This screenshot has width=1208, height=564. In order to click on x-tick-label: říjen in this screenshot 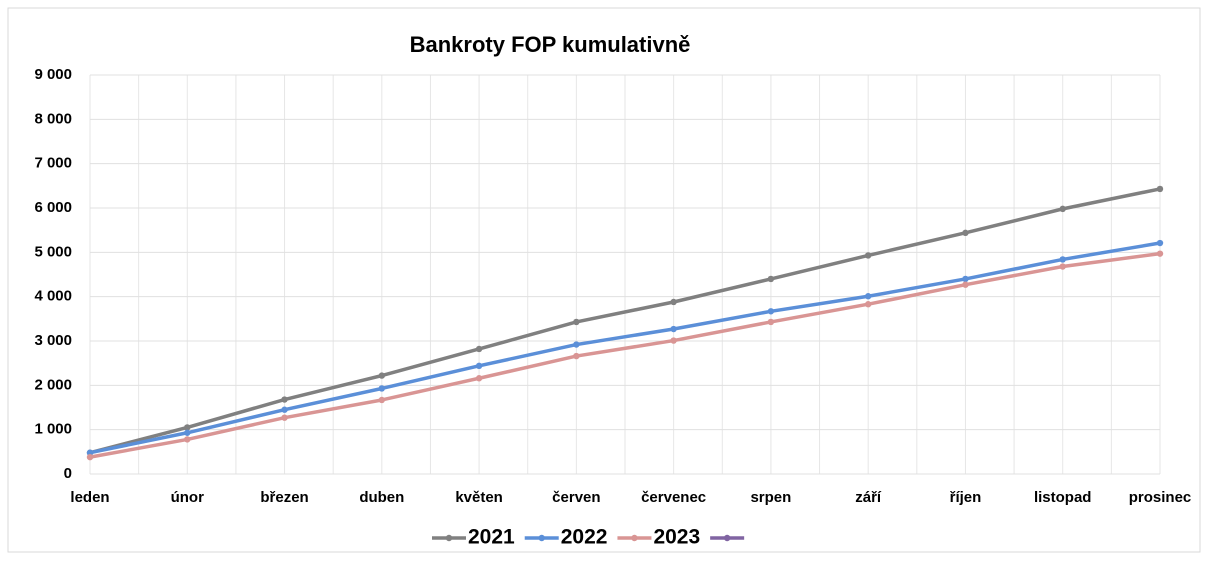, I will do `click(966, 497)`.